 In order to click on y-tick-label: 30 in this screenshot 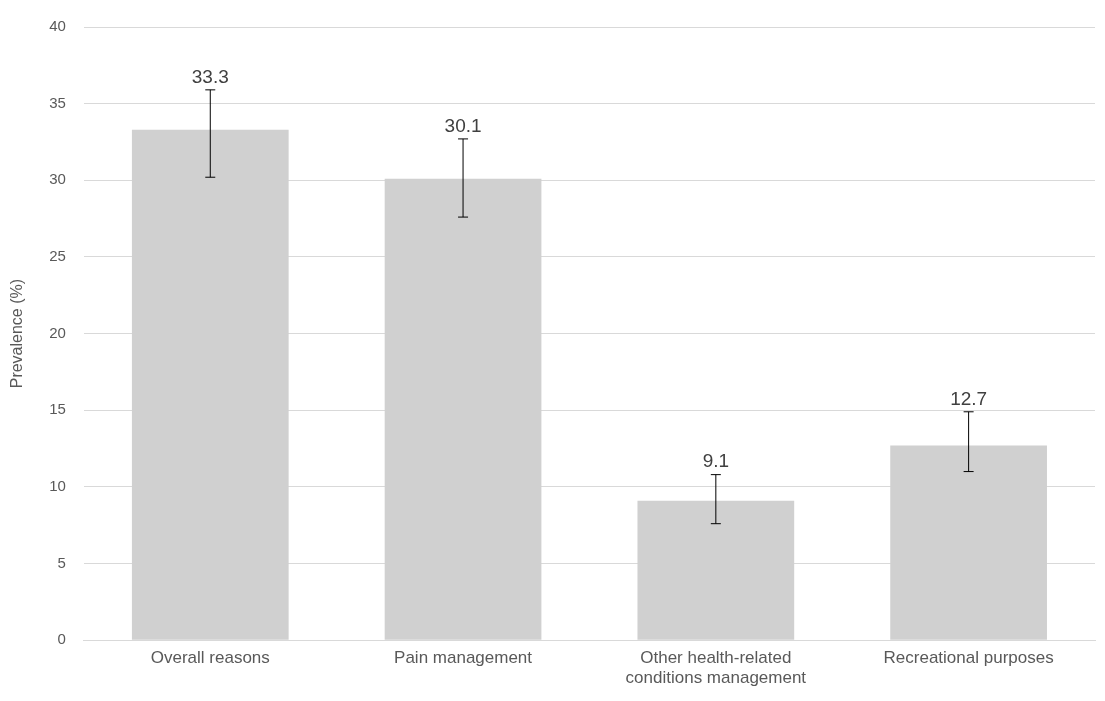, I will do `click(57, 179)`.